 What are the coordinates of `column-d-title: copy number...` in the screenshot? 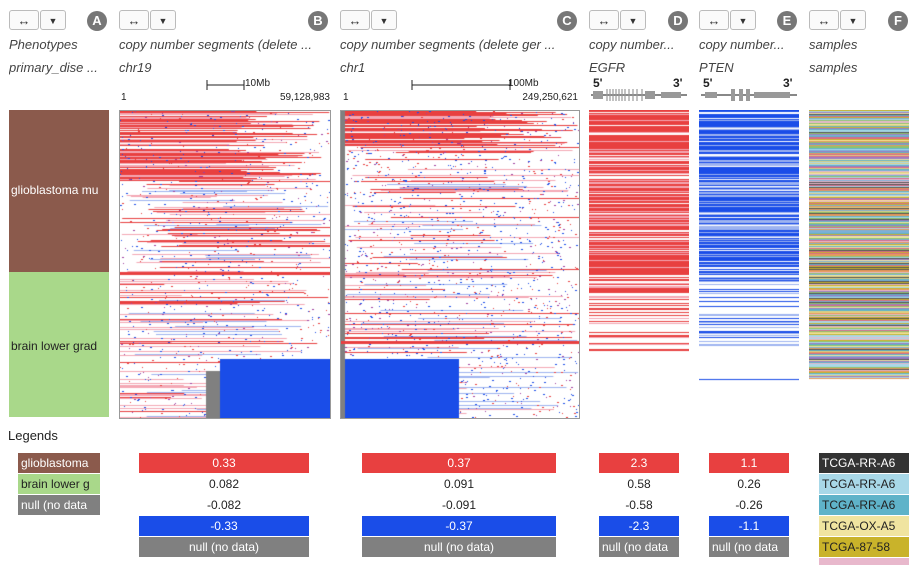 It's located at (632, 44).